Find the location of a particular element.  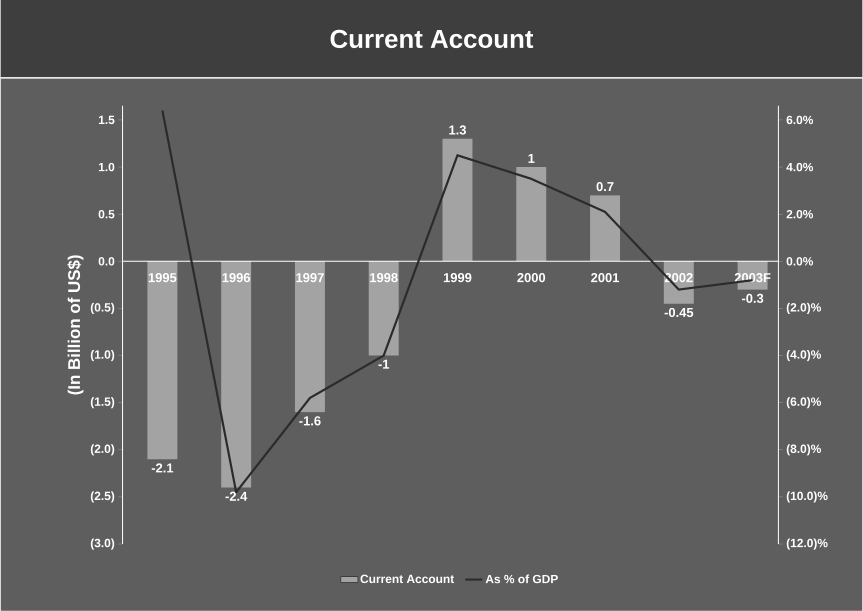

legend-label: As % of GDP is located at coordinates (522, 579).